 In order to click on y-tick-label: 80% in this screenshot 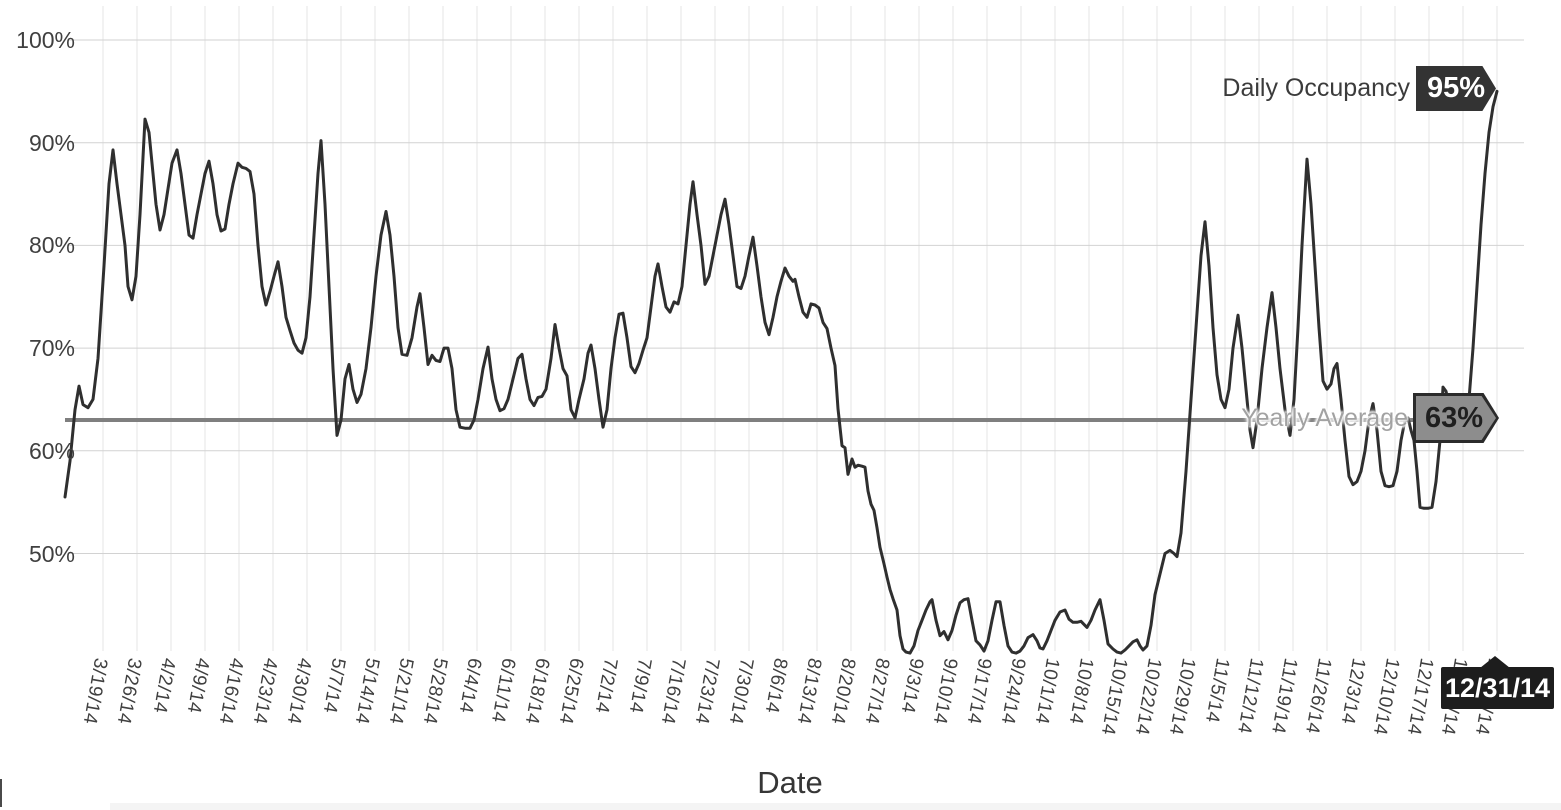, I will do `click(51, 245)`.